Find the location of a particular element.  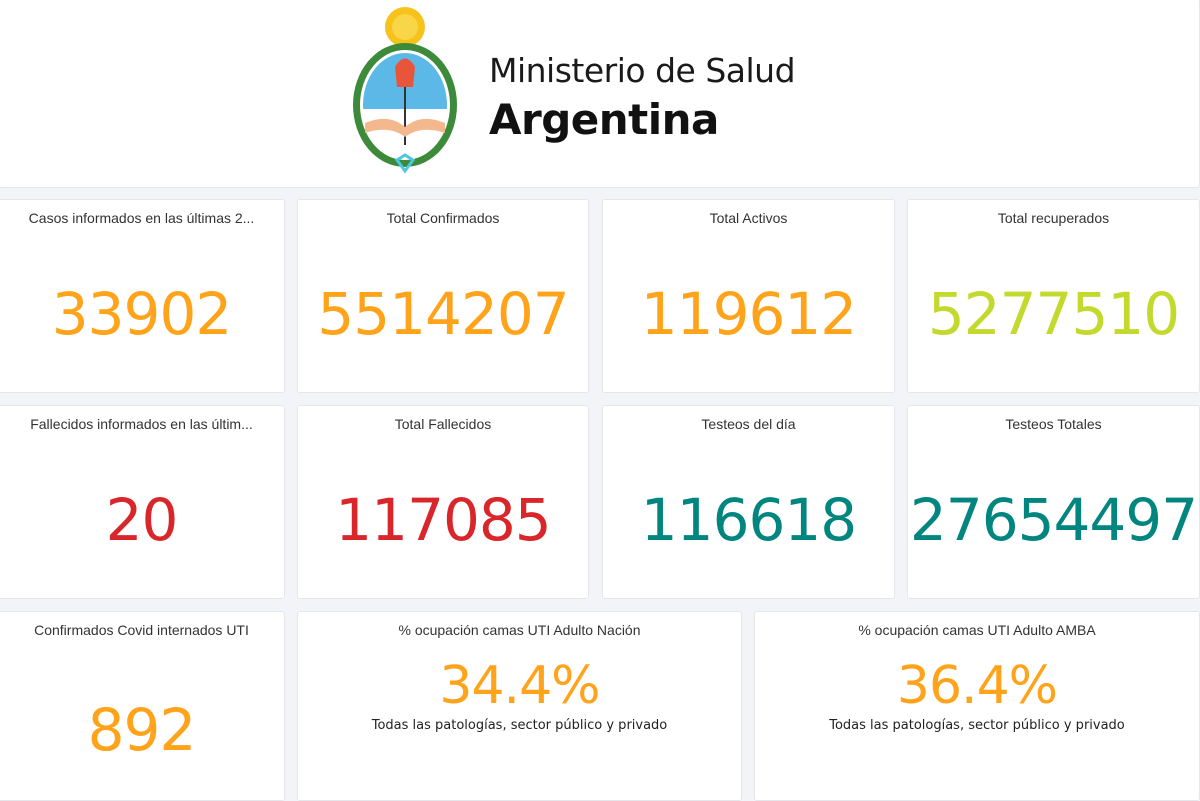

card-title: % ocupación camas UTI Adulto AMBA is located at coordinates (977, 630).